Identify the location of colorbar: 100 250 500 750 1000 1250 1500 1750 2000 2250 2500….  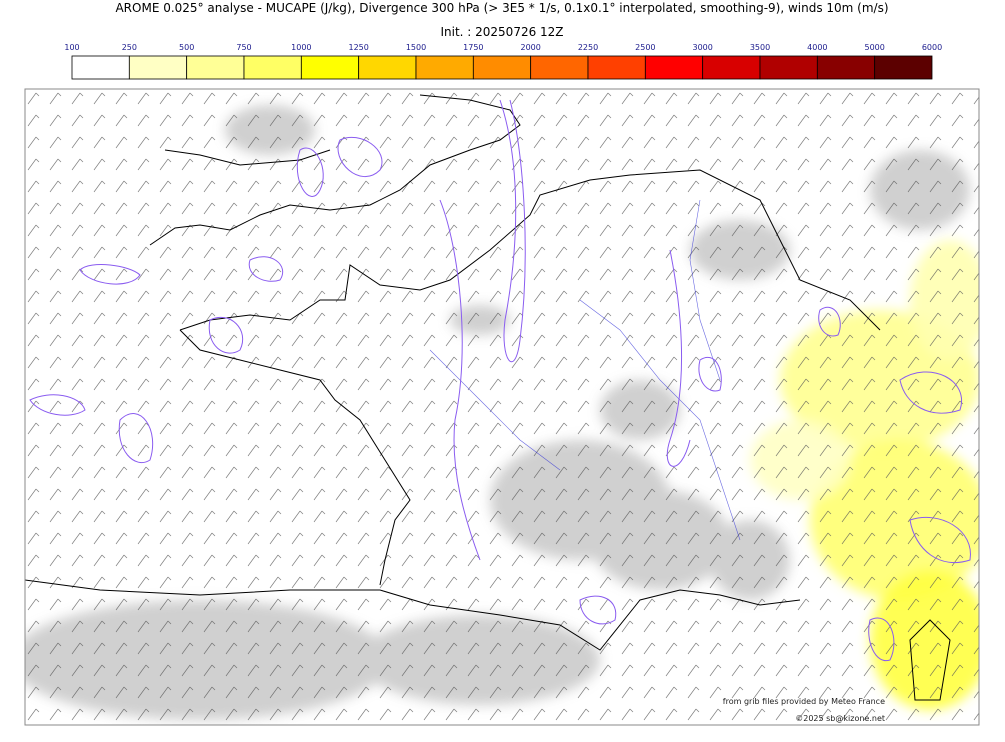
(503, 61).